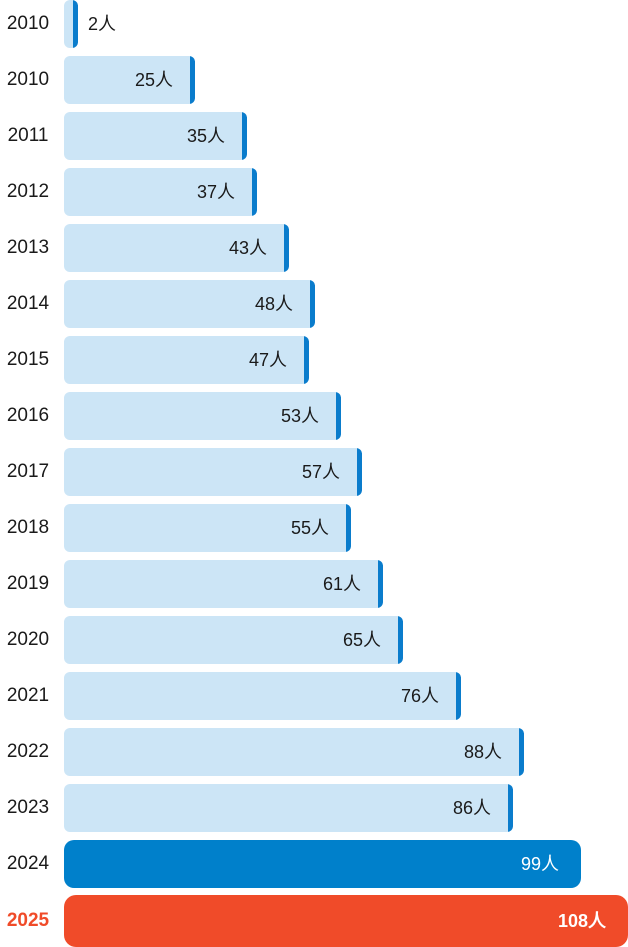 Image resolution: width=628 pixels, height=947 pixels. I want to click on bar-row: 2012 37人, so click(314, 192).